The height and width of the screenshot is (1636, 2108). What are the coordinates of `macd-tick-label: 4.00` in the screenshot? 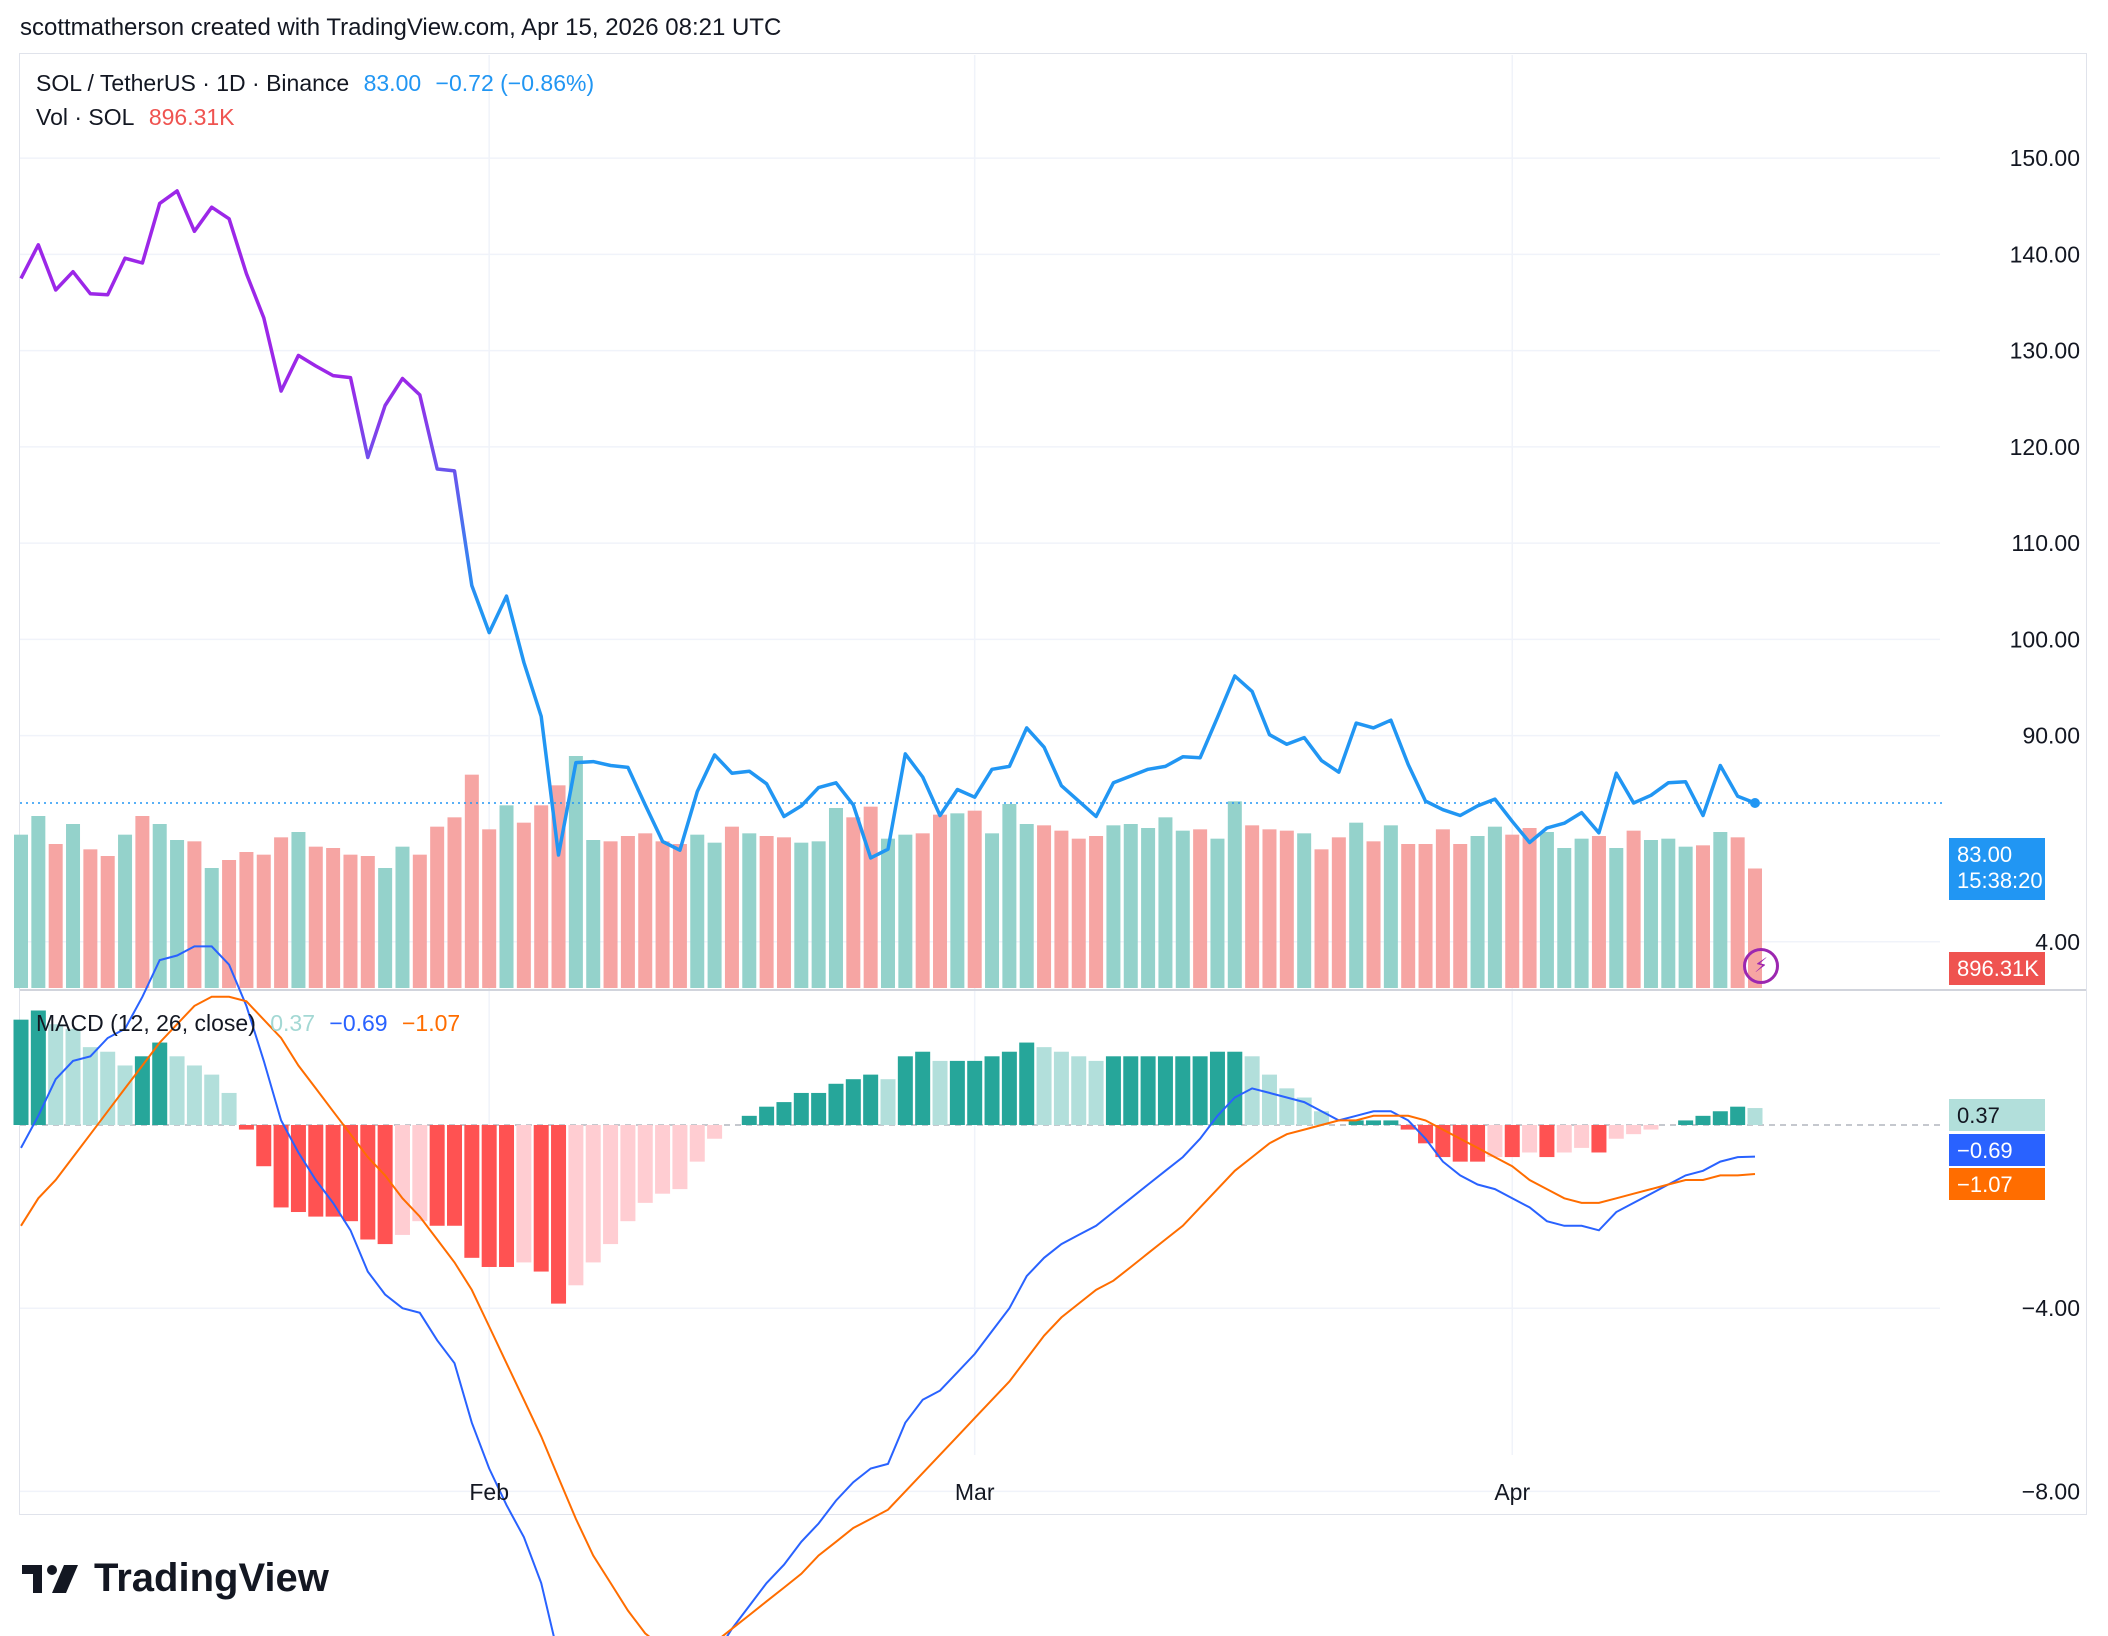 It's located at (2057, 942).